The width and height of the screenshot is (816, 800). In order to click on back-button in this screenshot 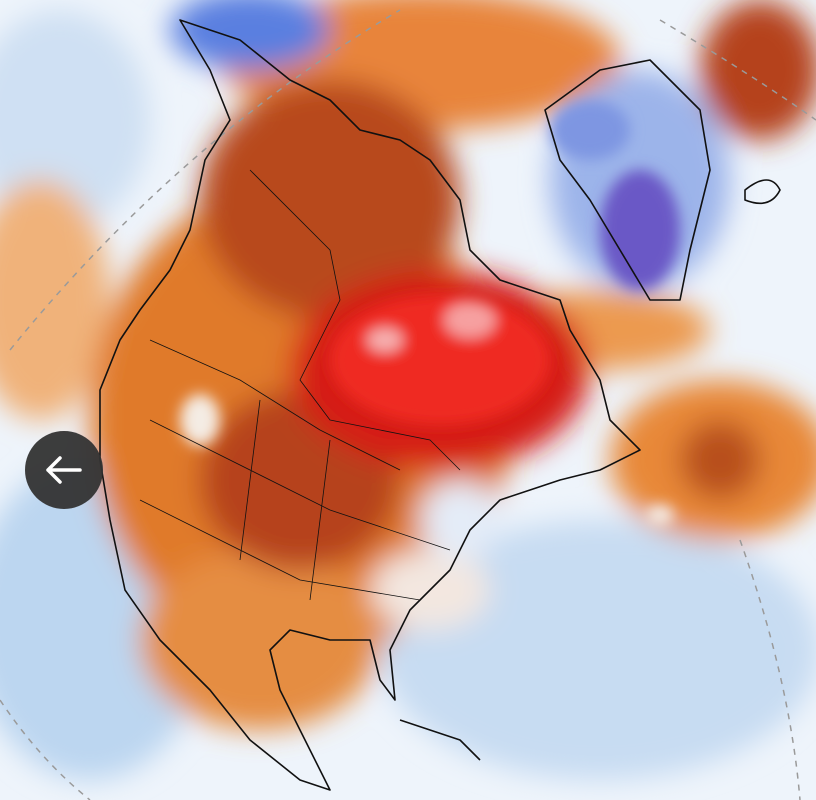, I will do `click(64, 470)`.